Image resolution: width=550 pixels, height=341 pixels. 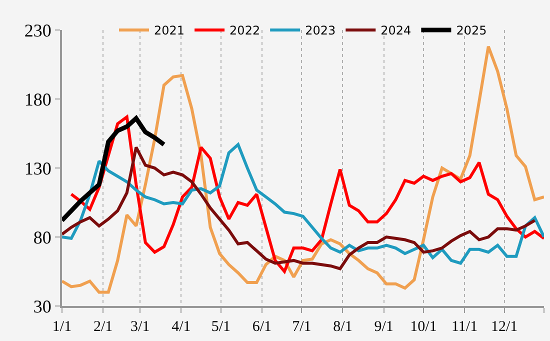 I want to click on legend-label: 2022, so click(x=245, y=31).